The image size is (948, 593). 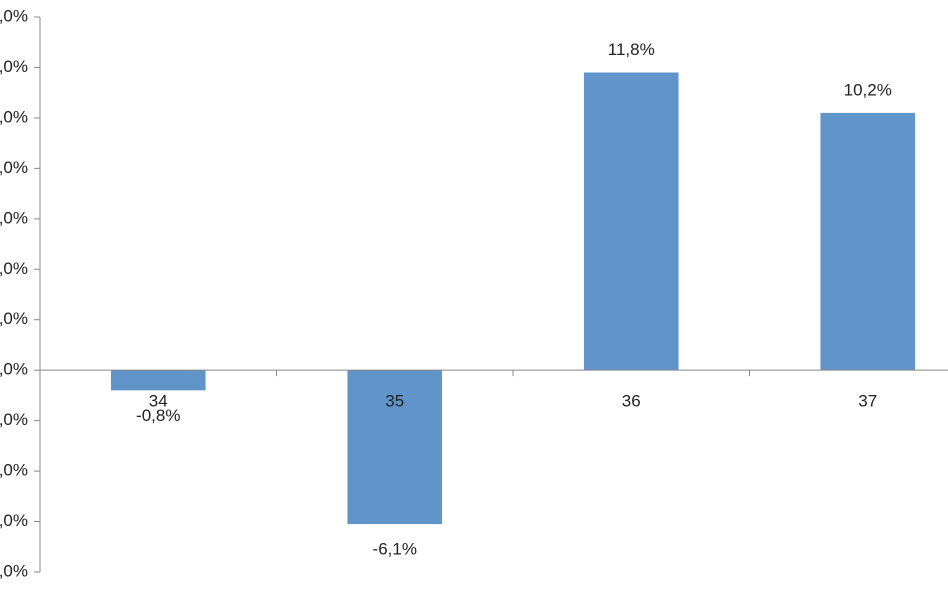 I want to click on x-tick-label: 34, so click(x=158, y=401).